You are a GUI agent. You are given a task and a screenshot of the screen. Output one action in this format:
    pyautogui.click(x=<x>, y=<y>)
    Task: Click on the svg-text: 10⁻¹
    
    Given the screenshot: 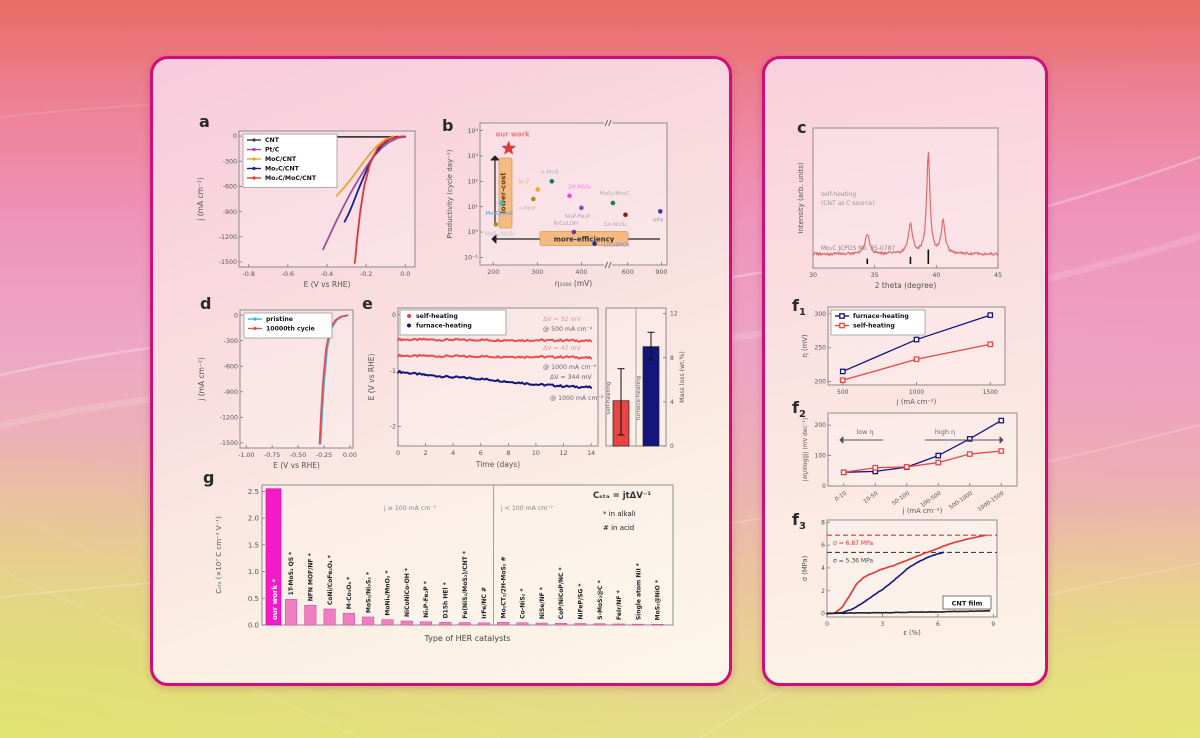 What is the action you would take?
    pyautogui.click(x=471, y=258)
    